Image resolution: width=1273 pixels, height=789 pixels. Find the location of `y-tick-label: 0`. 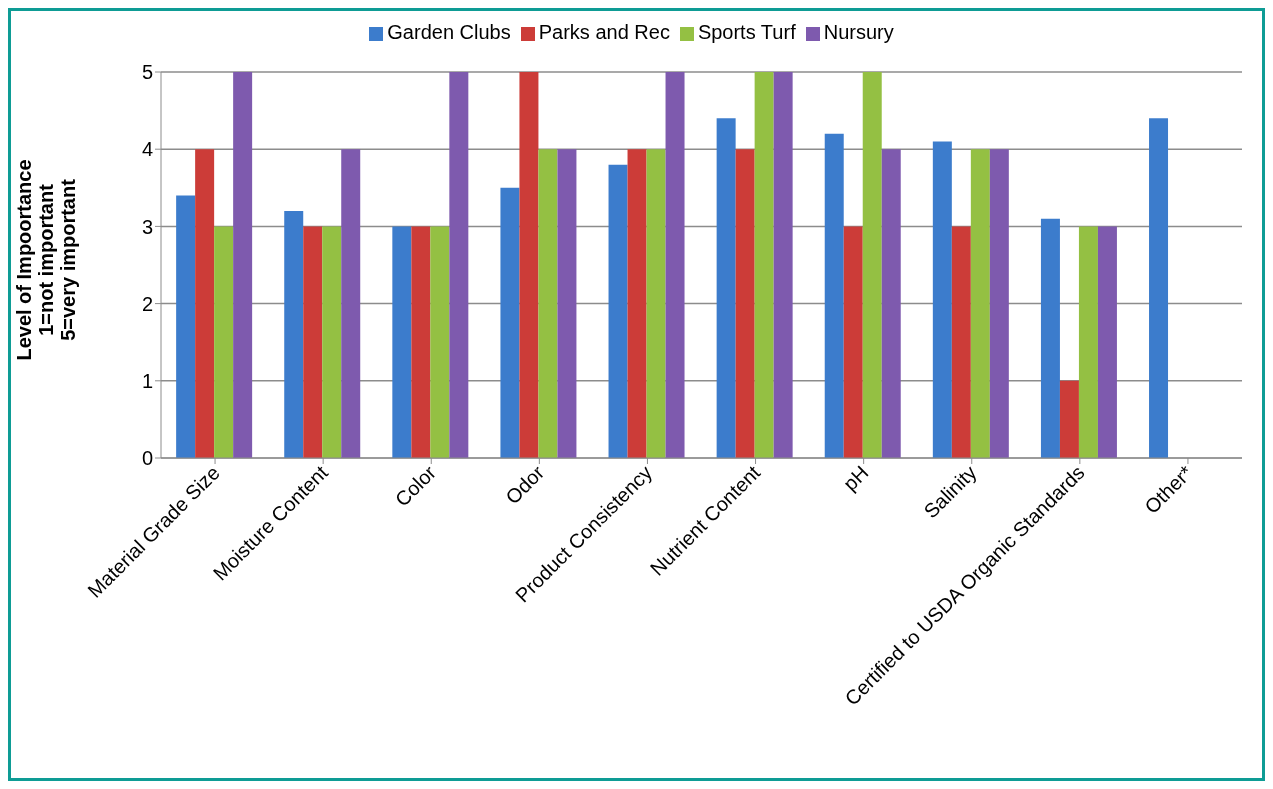

y-tick-label: 0 is located at coordinates (147, 458).